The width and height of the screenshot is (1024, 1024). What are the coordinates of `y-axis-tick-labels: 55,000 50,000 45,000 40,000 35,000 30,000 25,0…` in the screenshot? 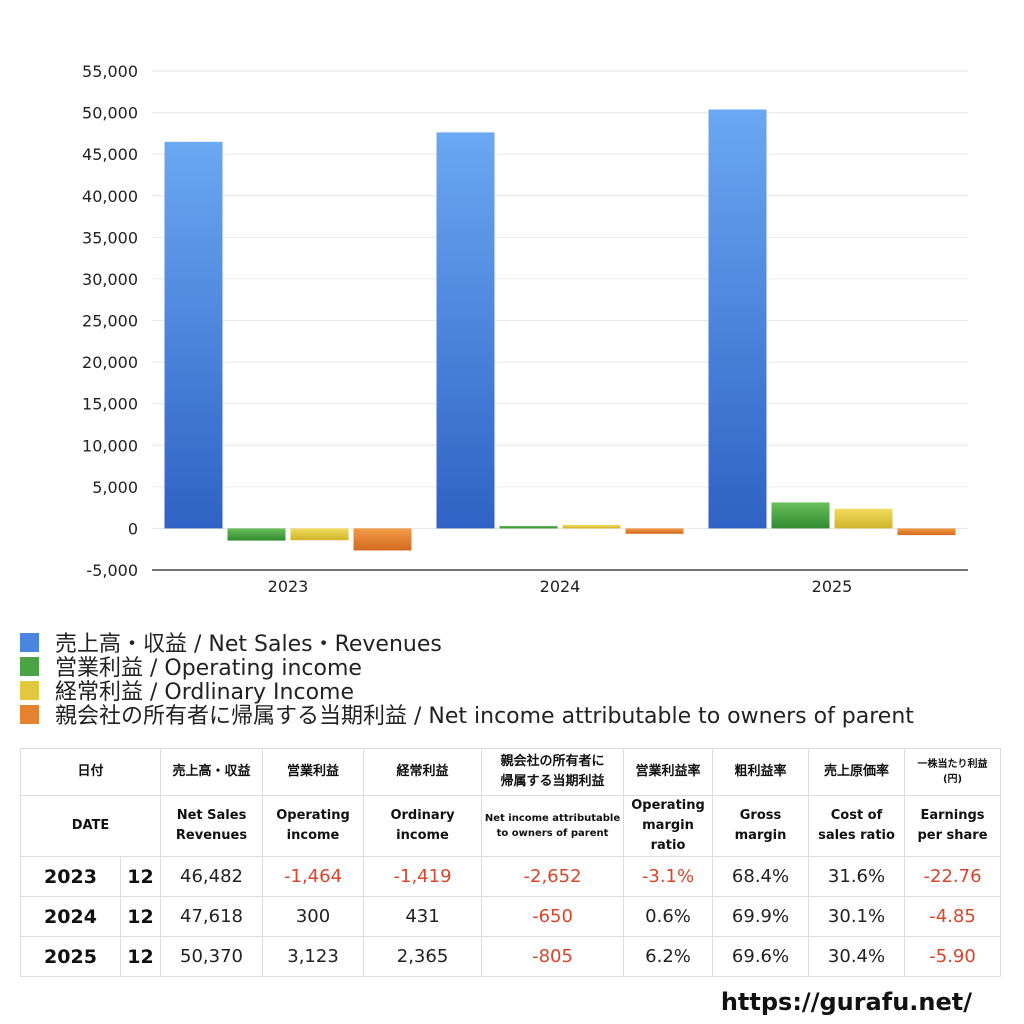 It's located at (110, 321).